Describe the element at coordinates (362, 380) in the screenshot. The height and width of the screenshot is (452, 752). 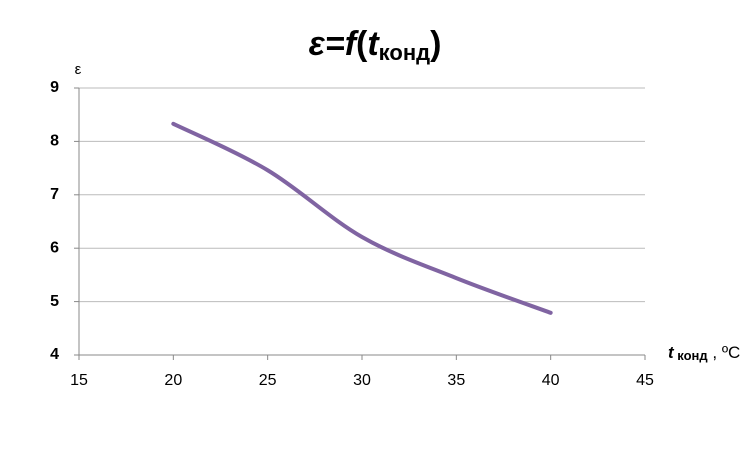
I see `x-tick-label: 30` at that location.